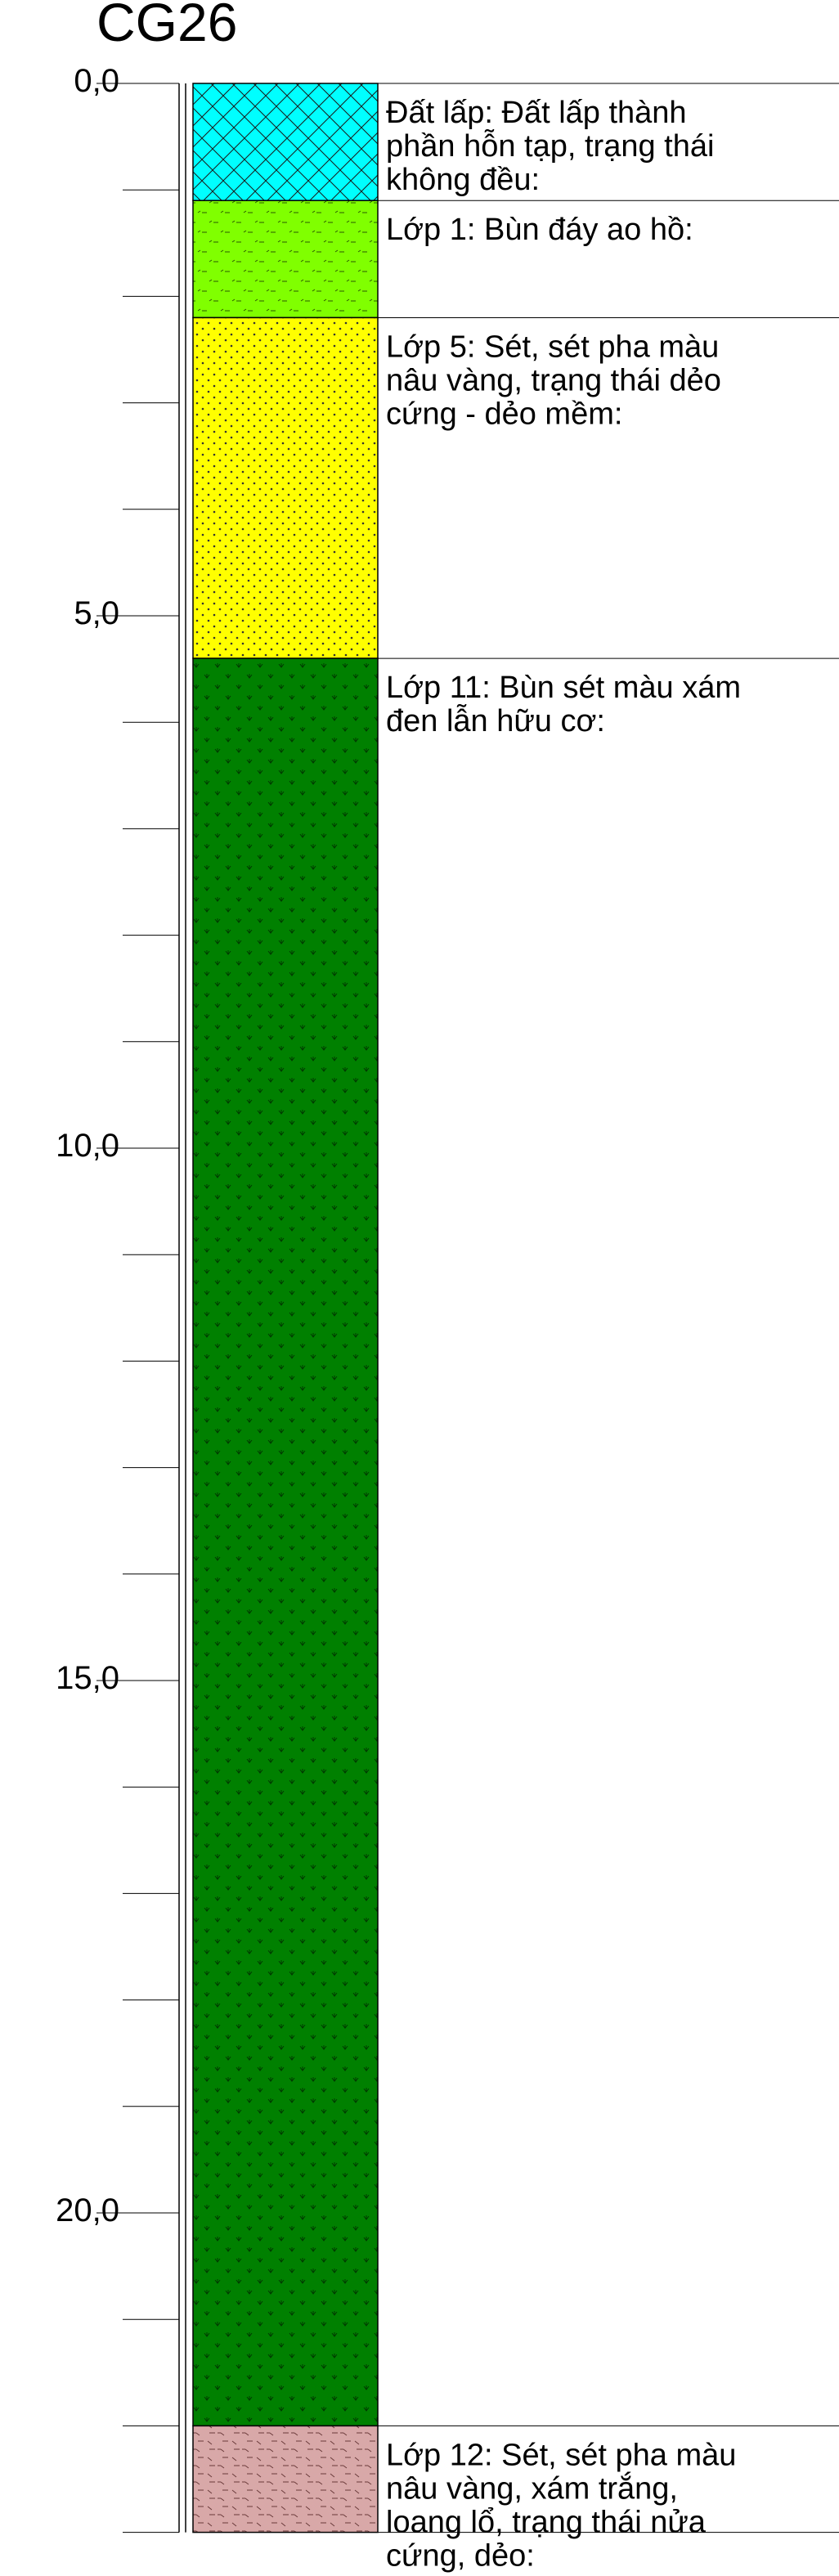 The height and width of the screenshot is (2576, 839). I want to click on layer-description-line: cứng, dẻo:, so click(460, 2556).